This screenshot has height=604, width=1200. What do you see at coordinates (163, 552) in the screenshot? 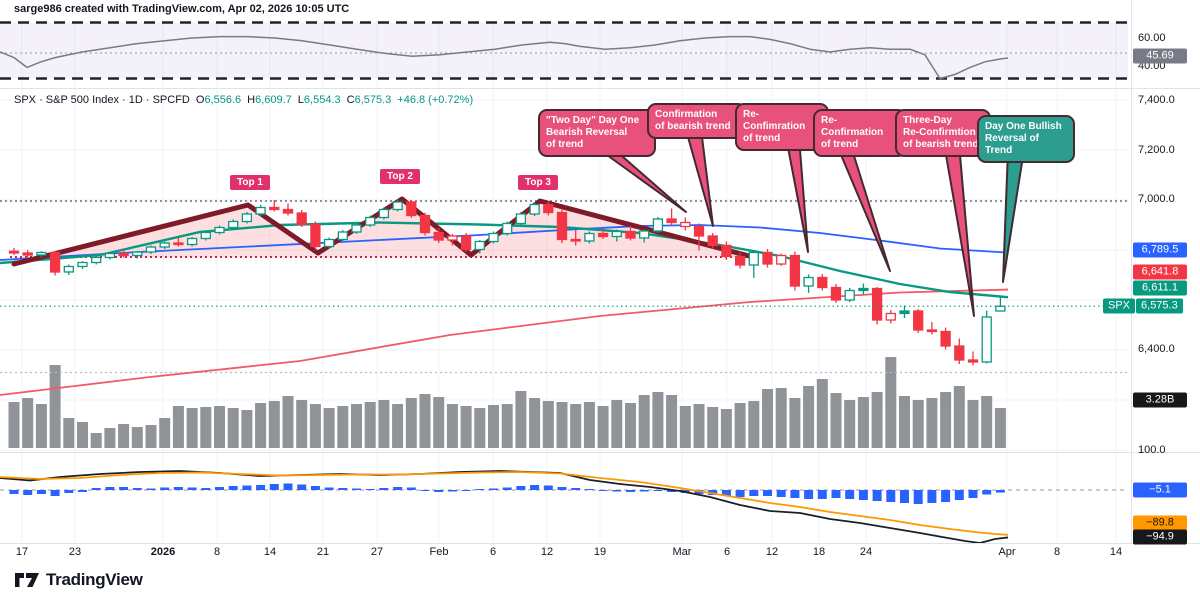
I see `time-axis-label: 2026` at bounding box center [163, 552].